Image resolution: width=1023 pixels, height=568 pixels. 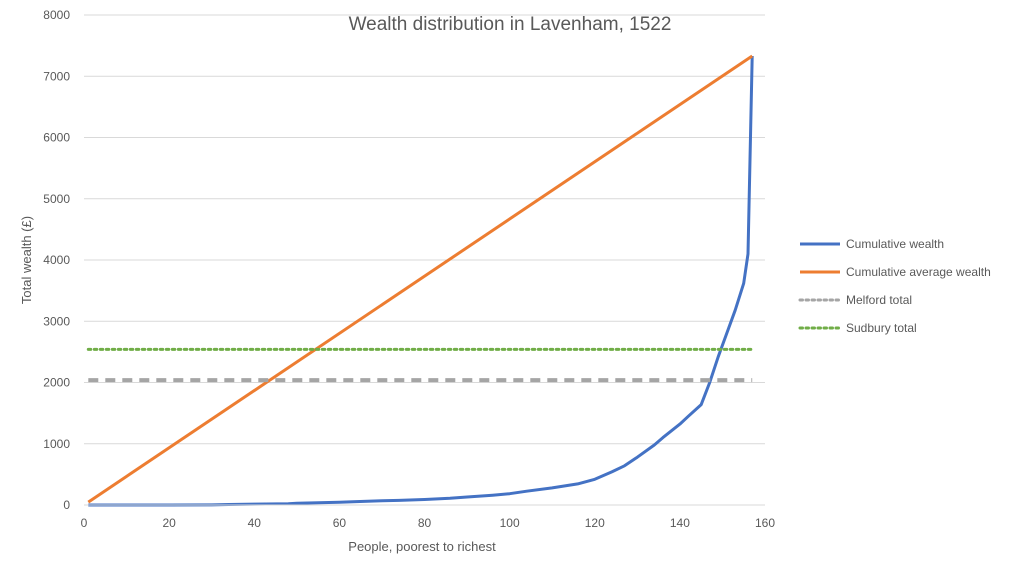 What do you see at coordinates (56, 15) in the screenshot?
I see `y-tick-label: 8000` at bounding box center [56, 15].